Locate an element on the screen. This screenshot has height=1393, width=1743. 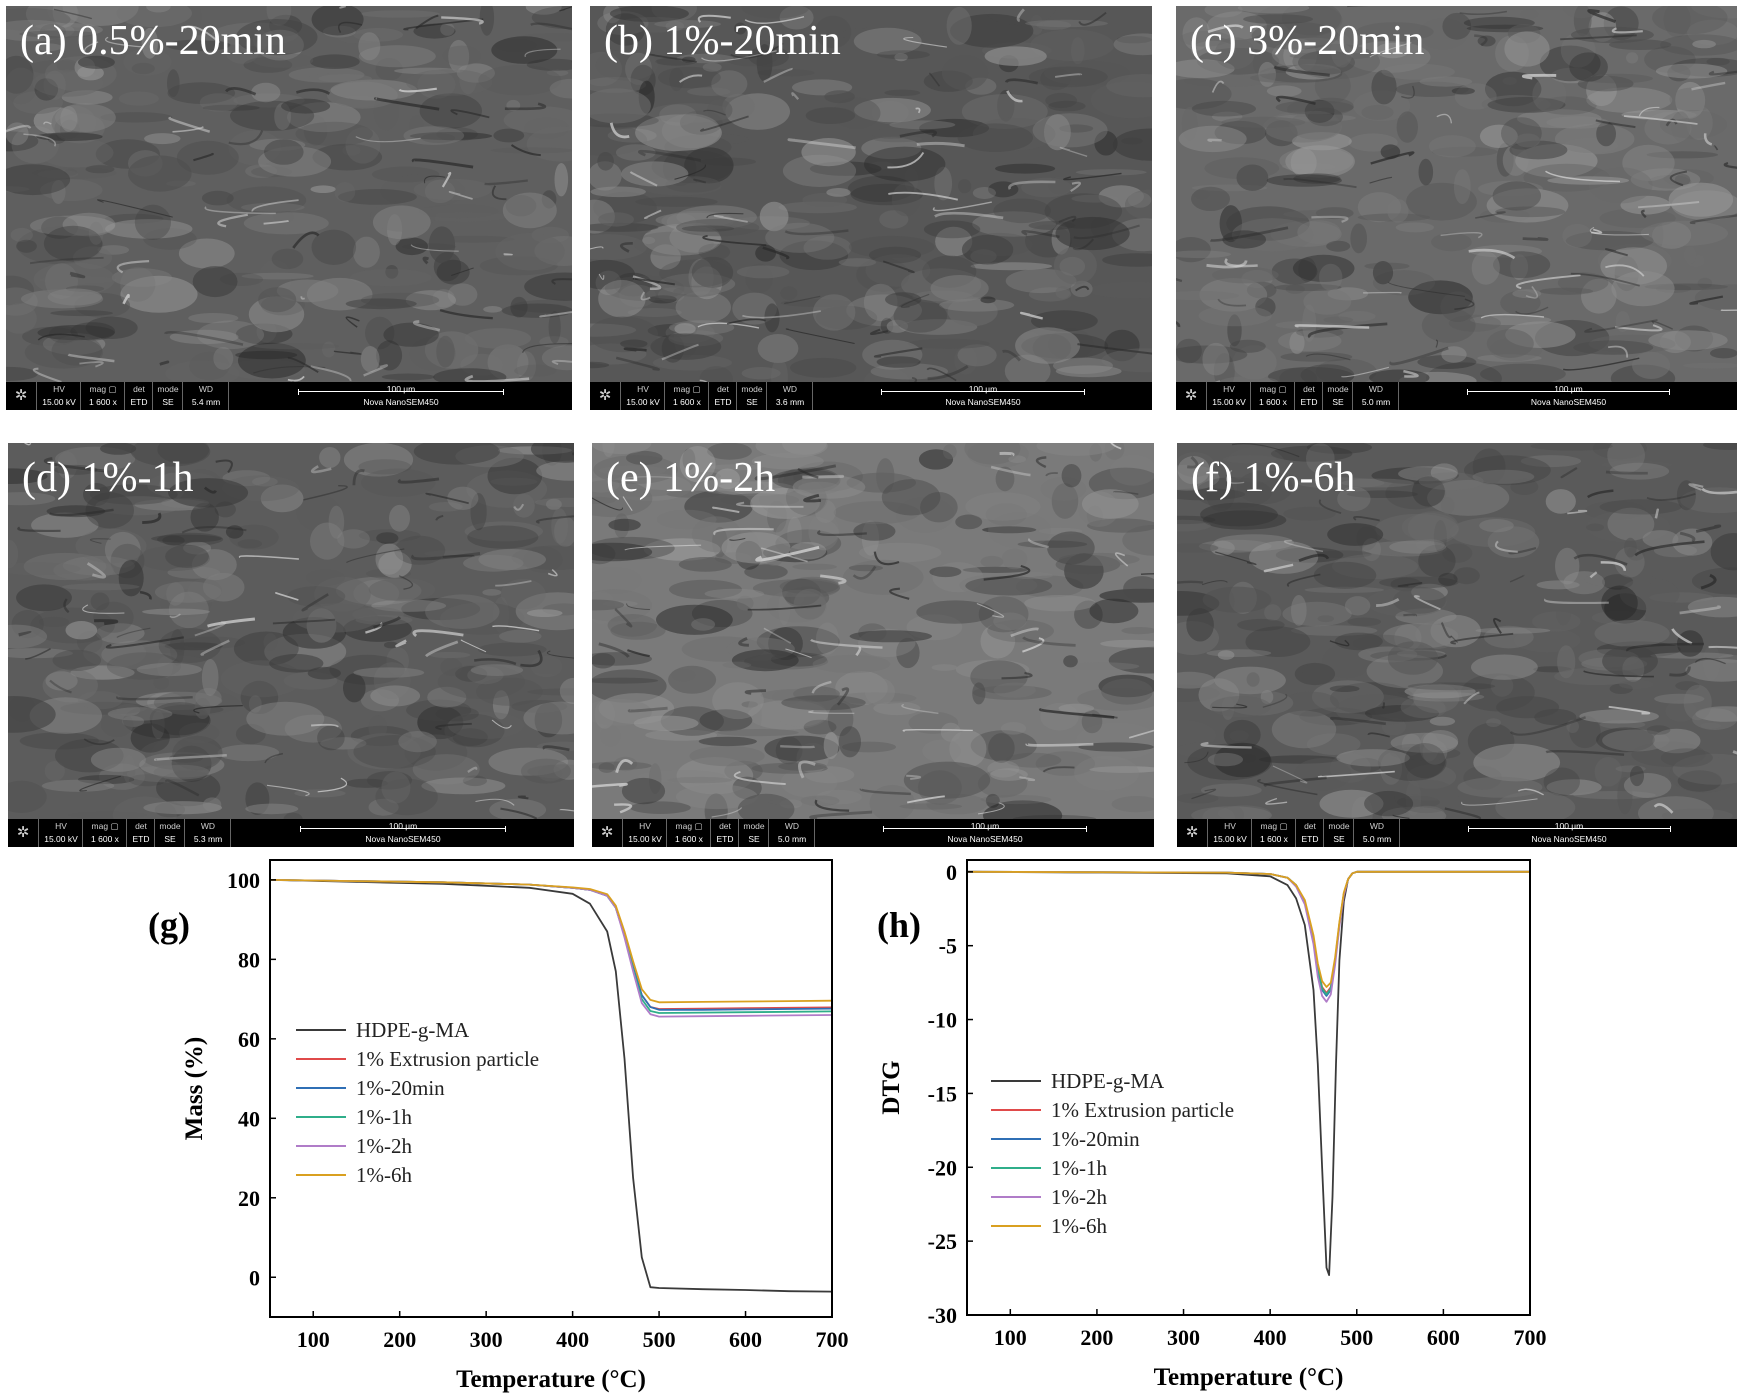
y-tick-label: 80 is located at coordinates (249, 959).